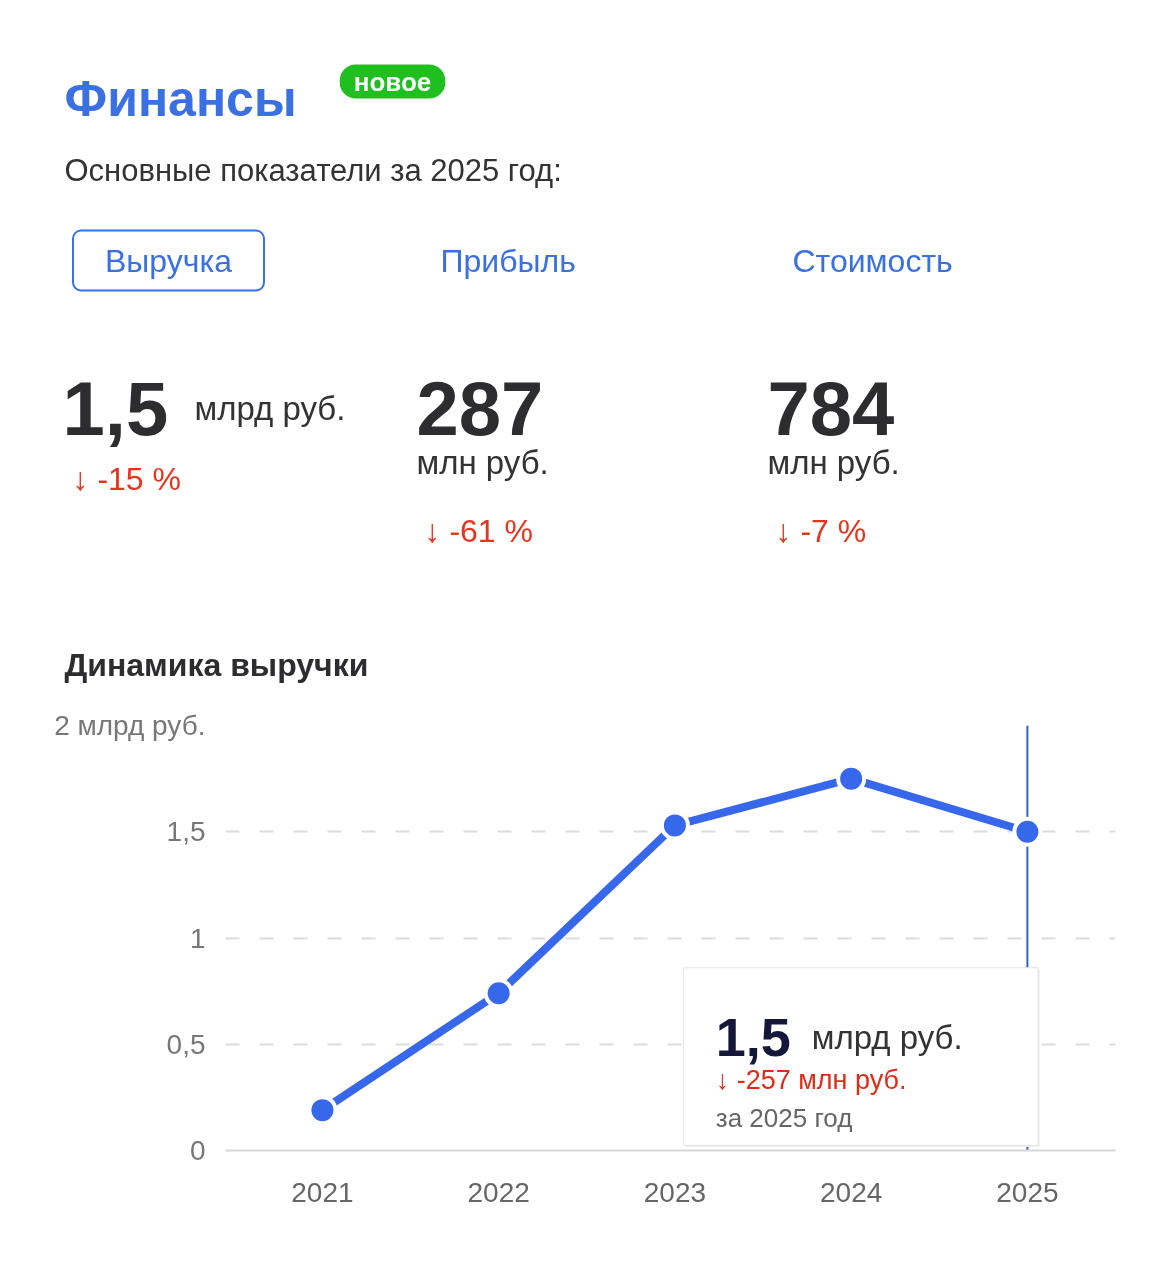 This screenshot has height=1280, width=1165. Describe the element at coordinates (186, 832) in the screenshot. I see `y-tick-label: 1,5` at that location.